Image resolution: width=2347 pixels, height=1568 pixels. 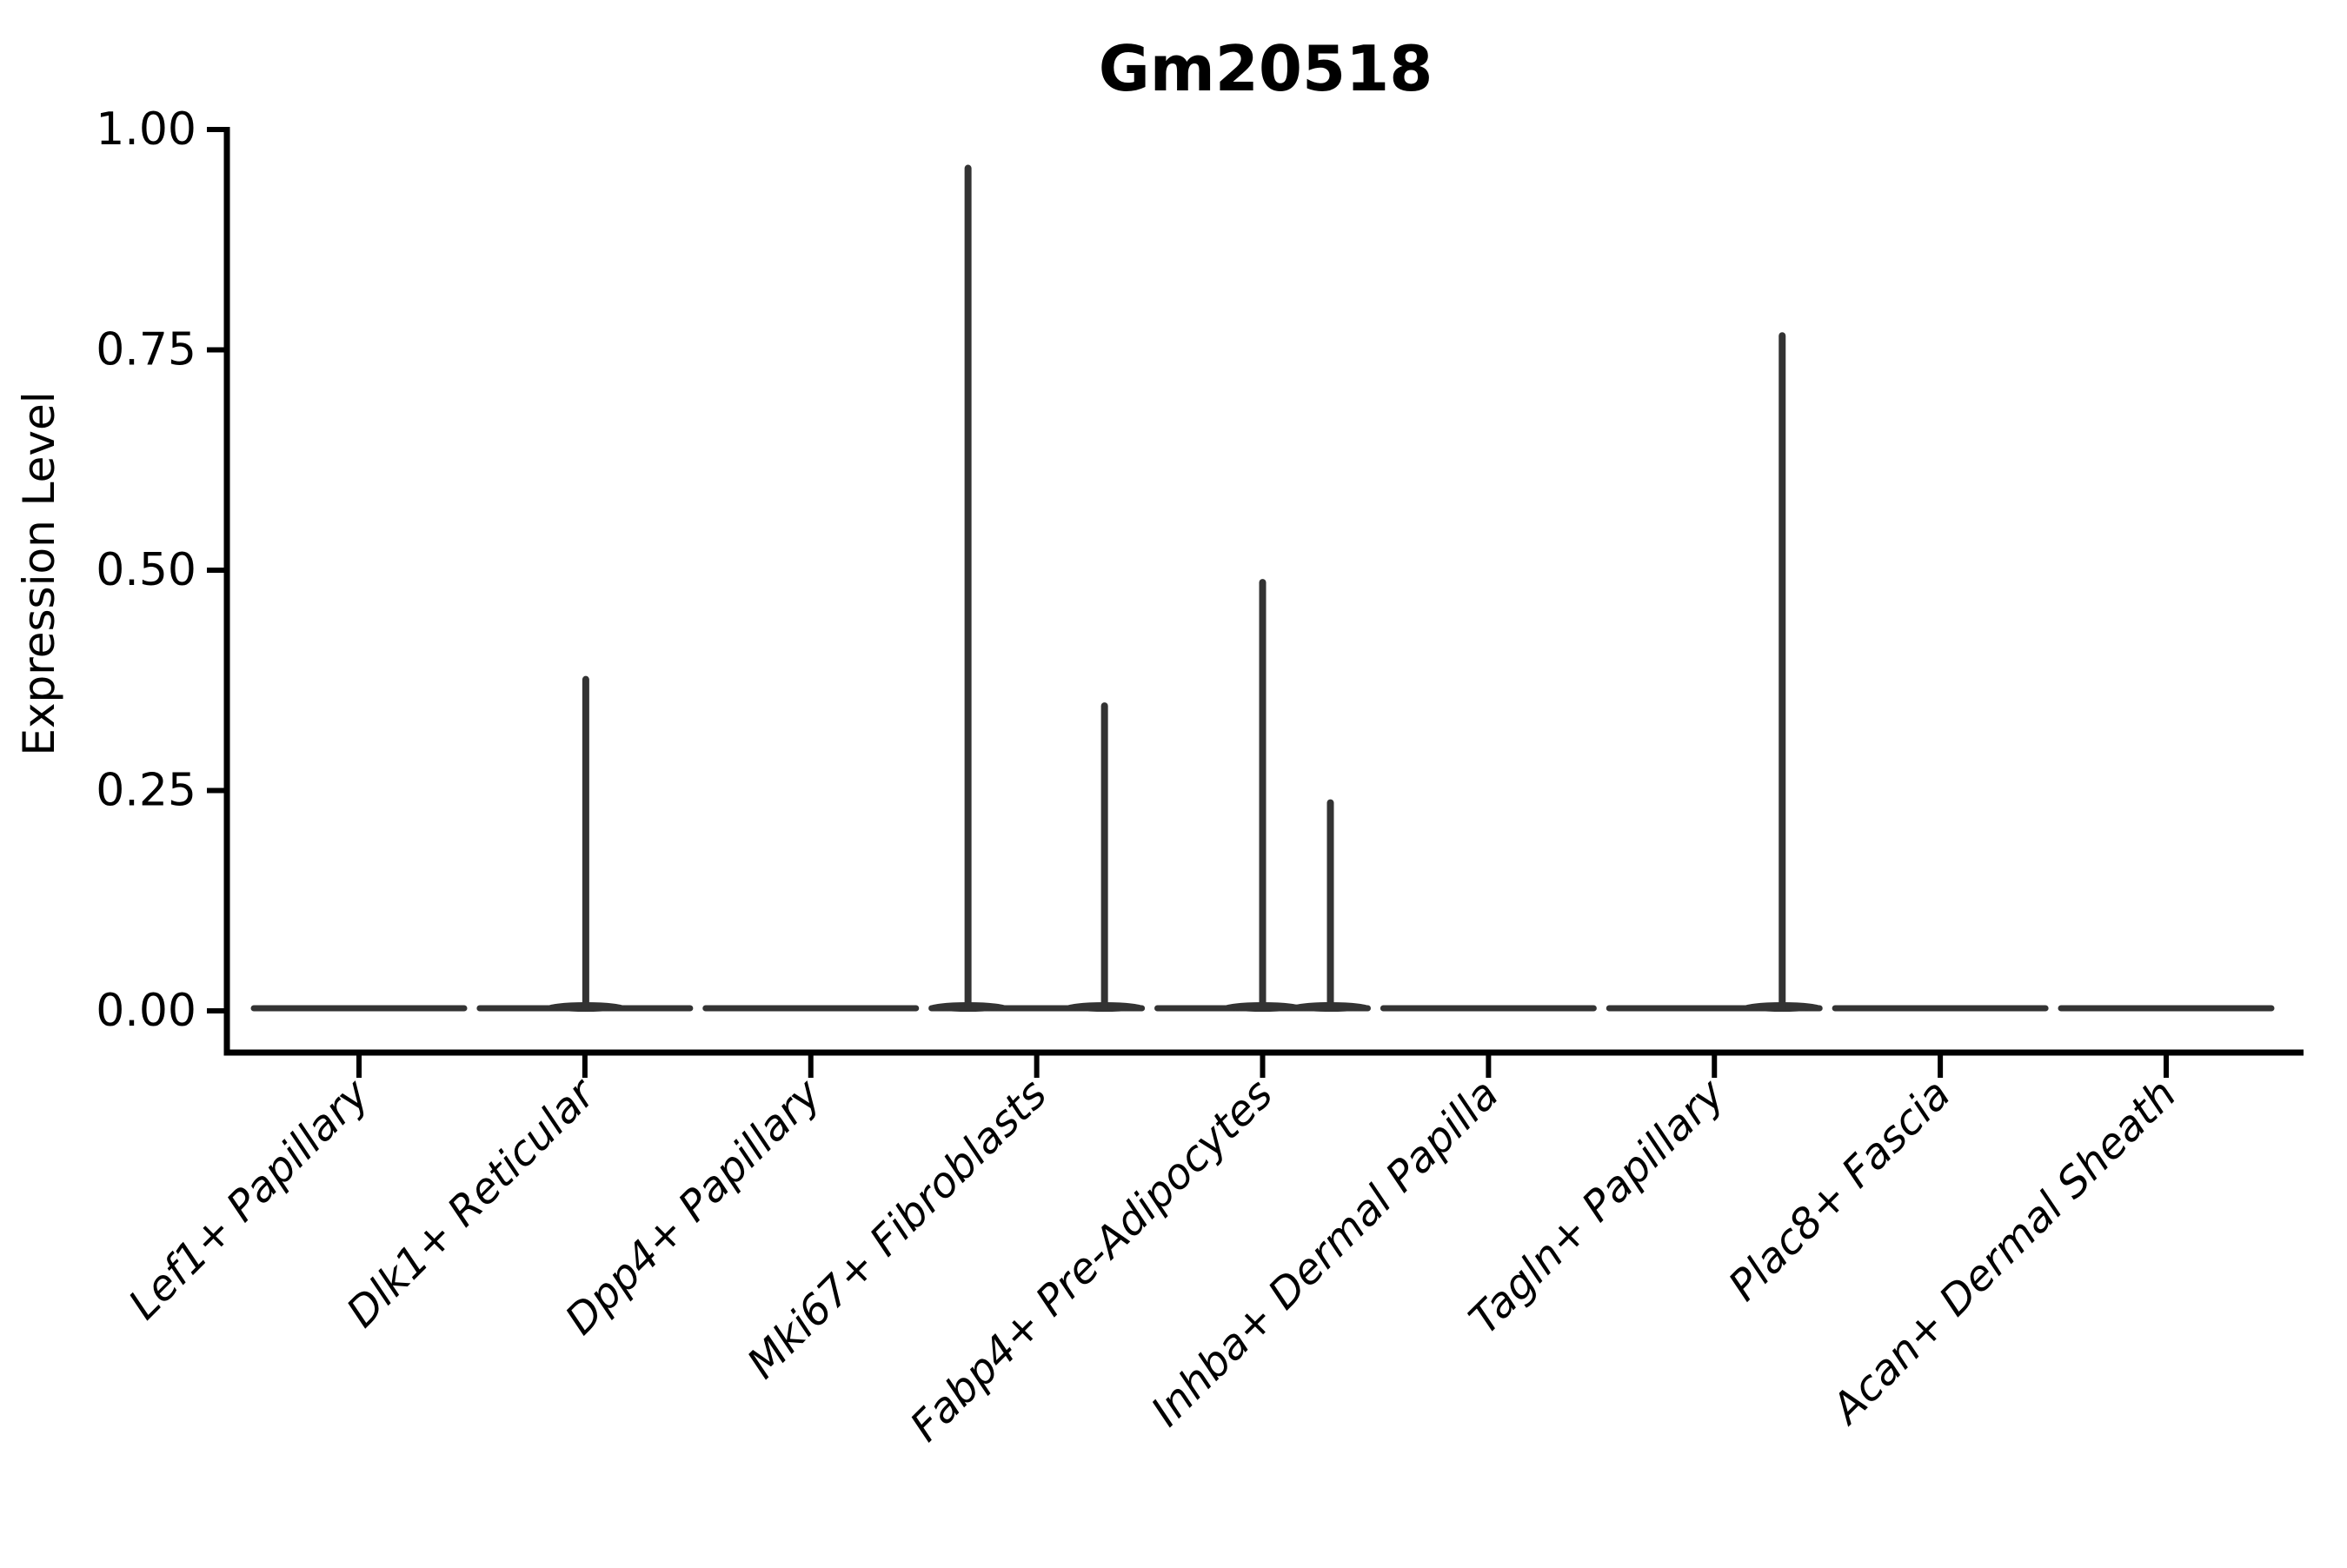 I want to click on y-ticks: 0.00 0.25 0.50 0.75 1.00, so click(x=160, y=570).